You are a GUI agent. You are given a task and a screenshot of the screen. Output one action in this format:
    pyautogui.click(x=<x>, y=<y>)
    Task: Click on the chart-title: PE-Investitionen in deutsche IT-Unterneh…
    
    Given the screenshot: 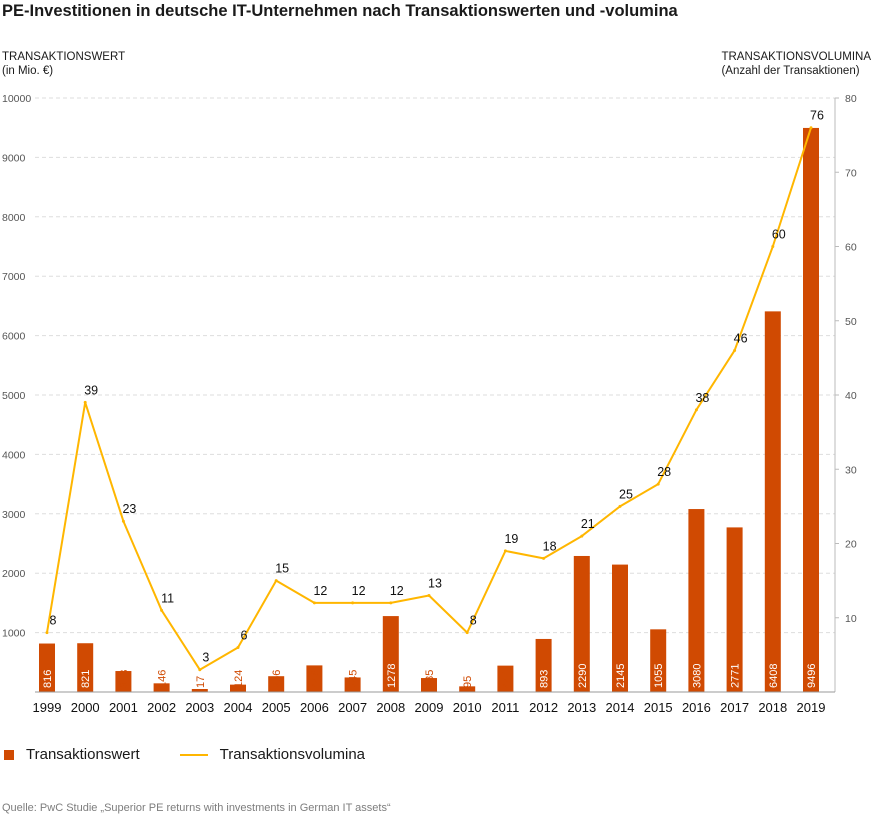 What is the action you would take?
    pyautogui.click(x=340, y=11)
    